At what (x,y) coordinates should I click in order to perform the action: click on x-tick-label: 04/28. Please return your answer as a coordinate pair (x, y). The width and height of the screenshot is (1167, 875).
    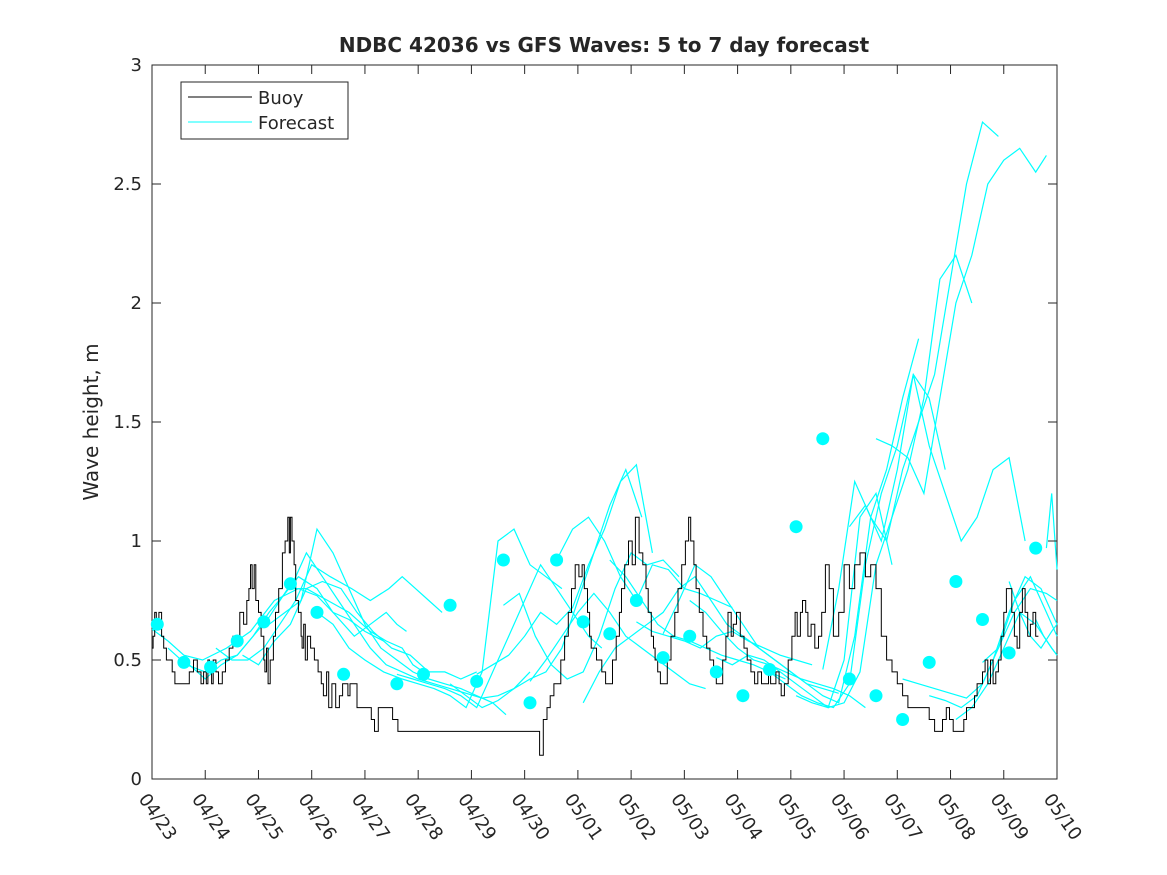
    Looking at the image, I should click on (423, 817).